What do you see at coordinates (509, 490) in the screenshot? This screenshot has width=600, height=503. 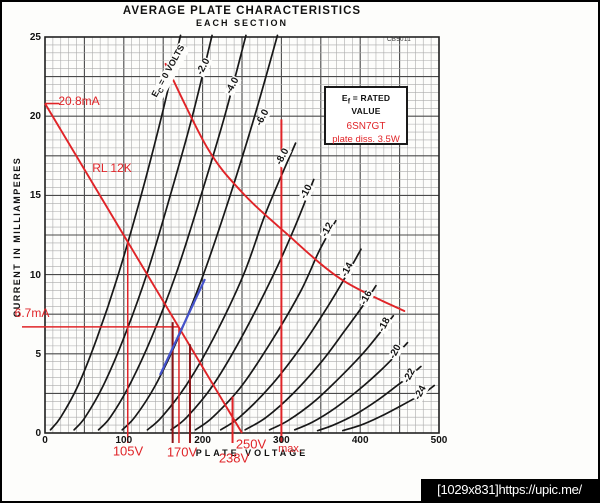 I see `watermark-bar: [1029x831]https://upic.me/` at bounding box center [509, 490].